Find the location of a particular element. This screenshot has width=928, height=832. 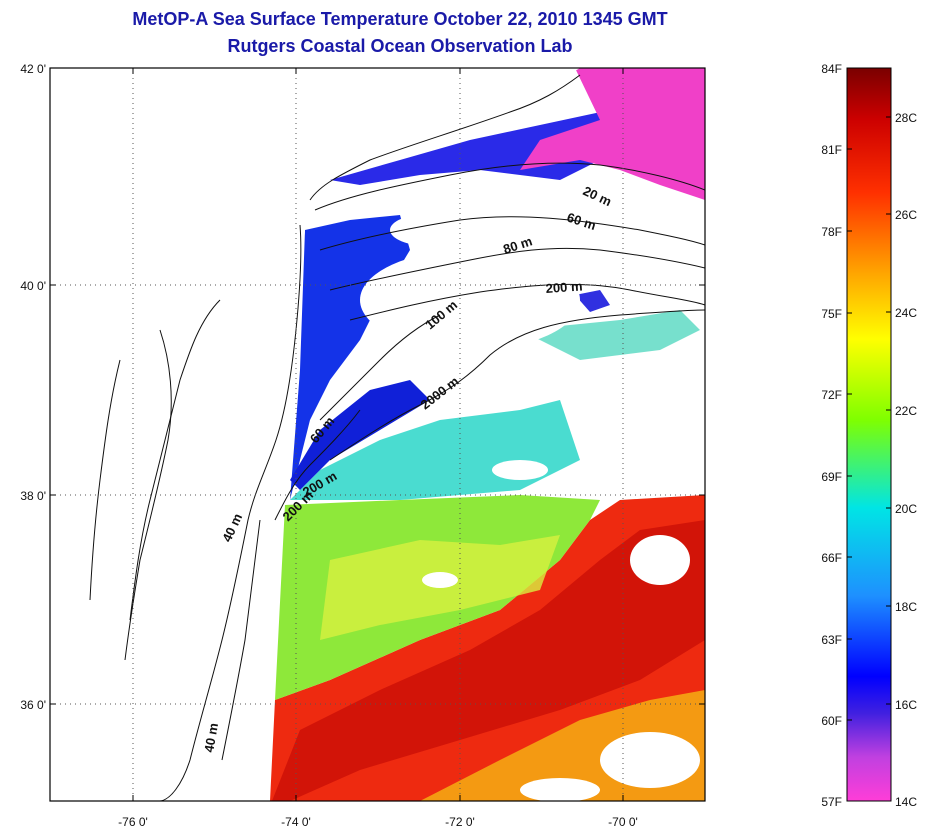

colorbar-label-28c: 28C is located at coordinates (906, 118).